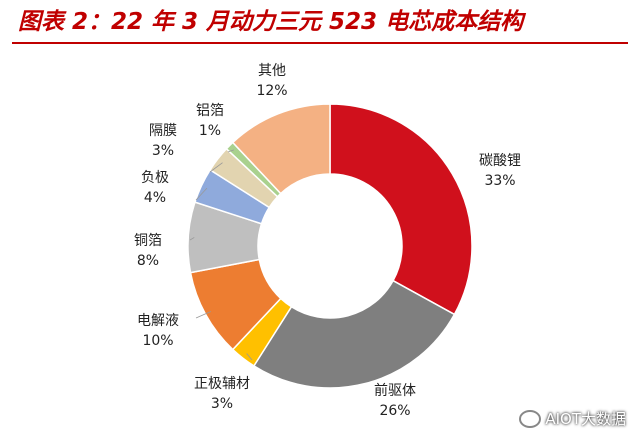 This screenshot has height=443, width=640. Describe the element at coordinates (210, 131) in the screenshot. I see `slice-value-8: 1%` at that location.